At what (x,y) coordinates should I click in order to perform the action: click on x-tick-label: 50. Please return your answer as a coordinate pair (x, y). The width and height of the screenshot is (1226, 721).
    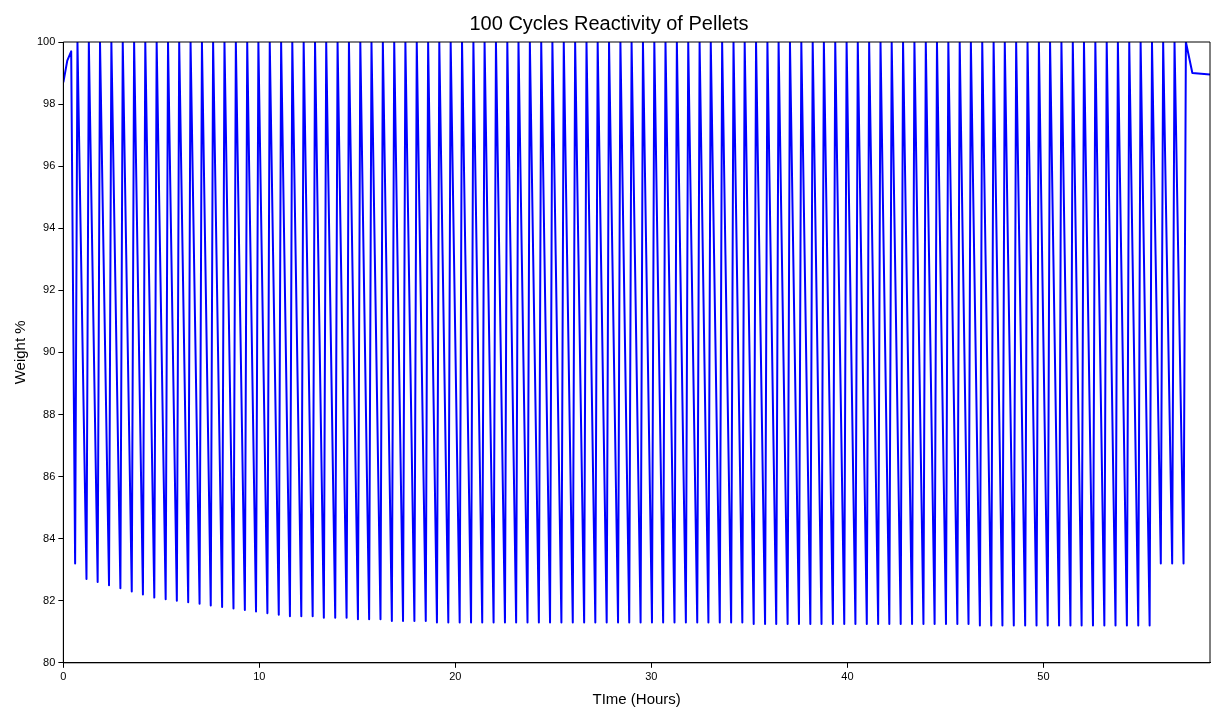
    Looking at the image, I should click on (1043, 676).